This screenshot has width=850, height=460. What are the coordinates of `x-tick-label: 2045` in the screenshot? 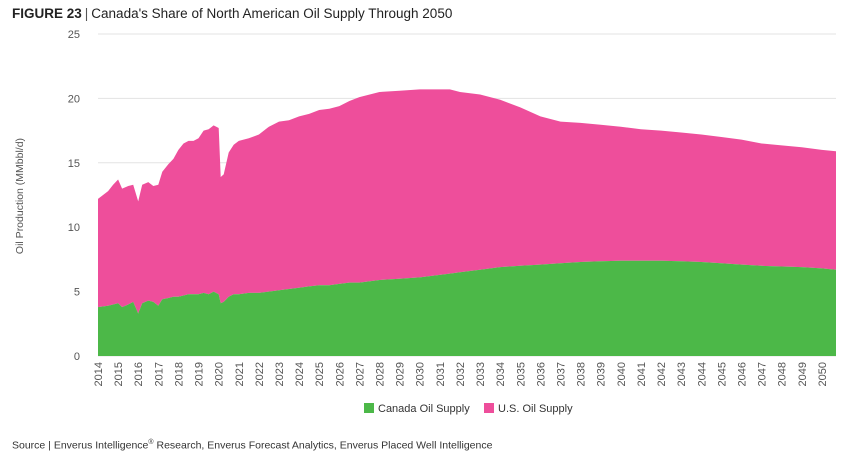 It's located at (722, 374).